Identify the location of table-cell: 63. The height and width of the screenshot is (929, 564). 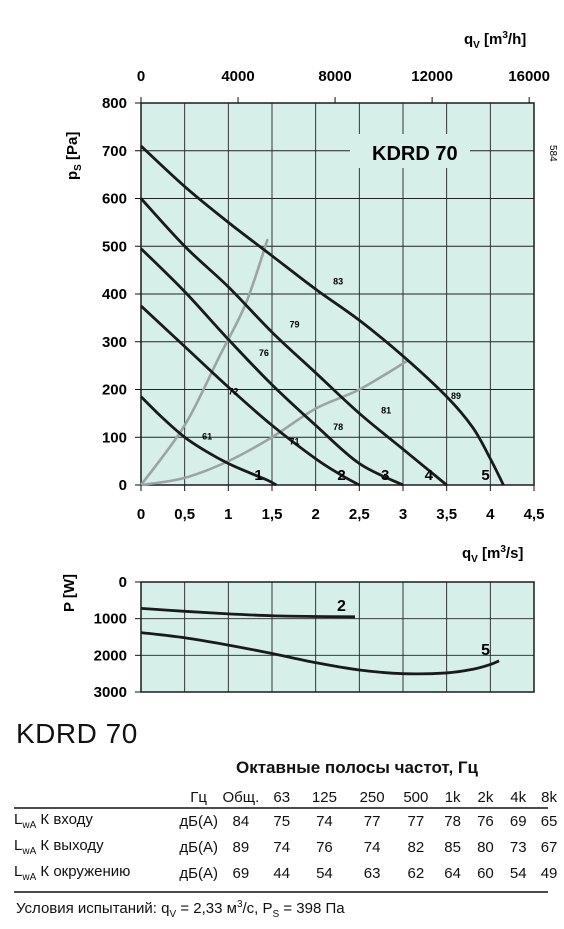
(282, 797).